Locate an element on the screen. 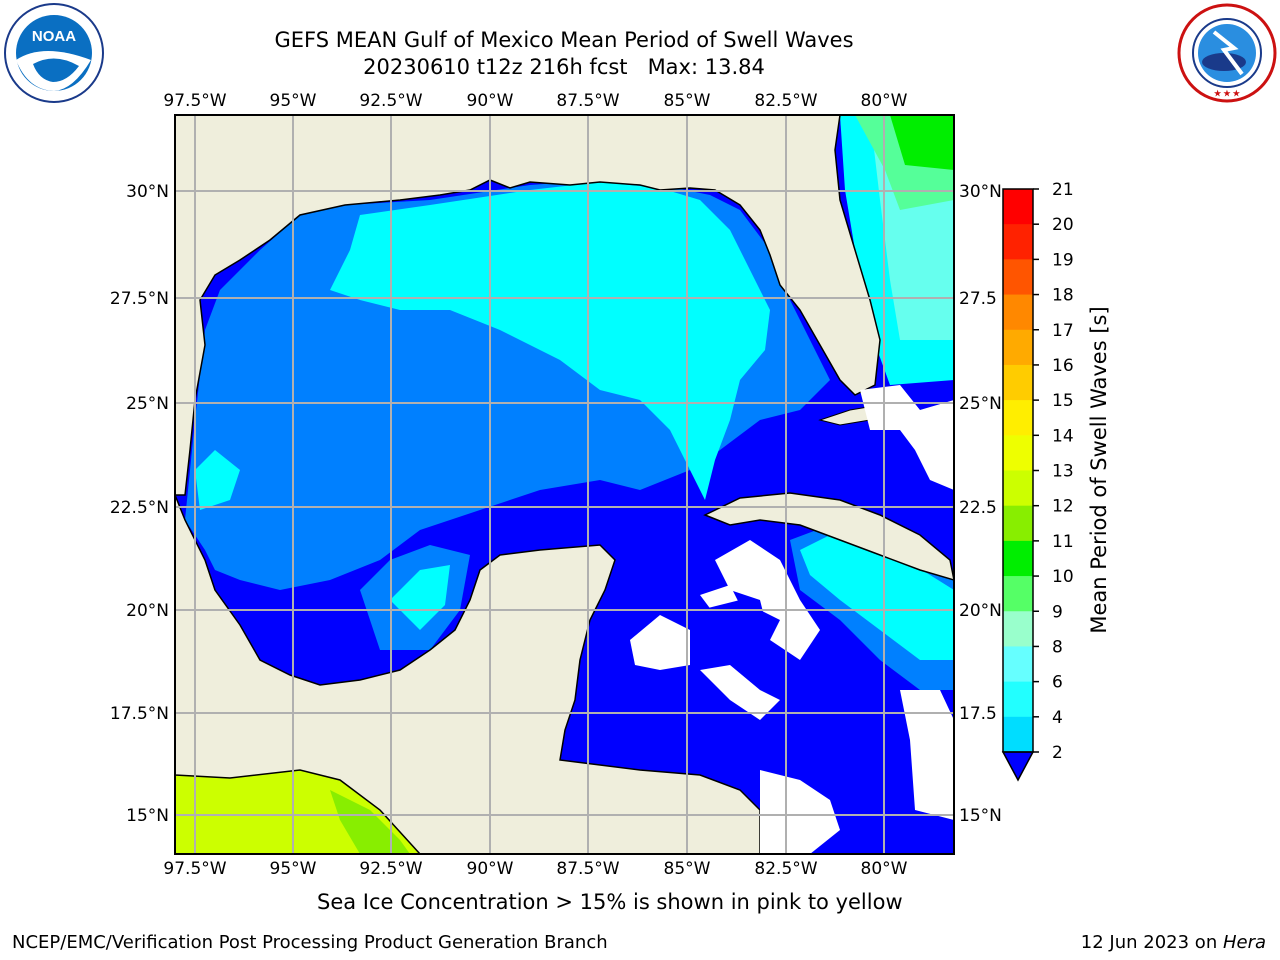  footer-date: 12 Jun 2023 on Hera is located at coordinates (1173, 942).